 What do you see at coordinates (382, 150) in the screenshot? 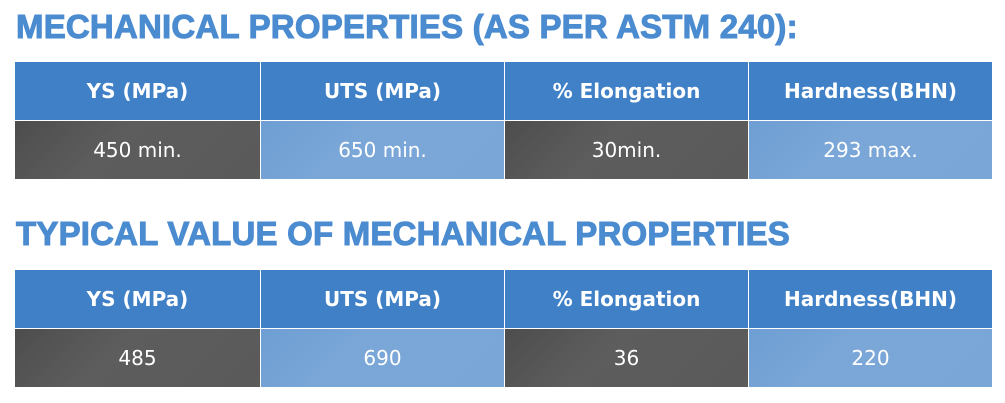
I see `data-cell: 650 min.` at bounding box center [382, 150].